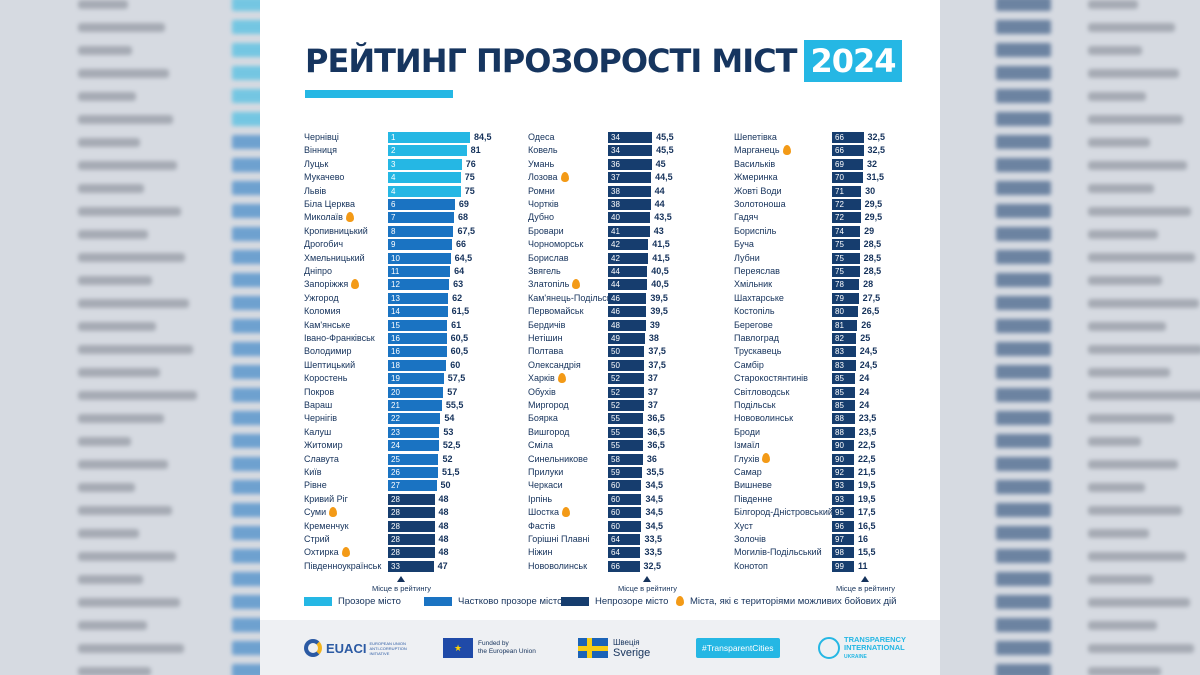 The width and height of the screenshot is (1200, 675). What do you see at coordinates (872, 163) in the screenshot?
I see `score-value: 32` at bounding box center [872, 163].